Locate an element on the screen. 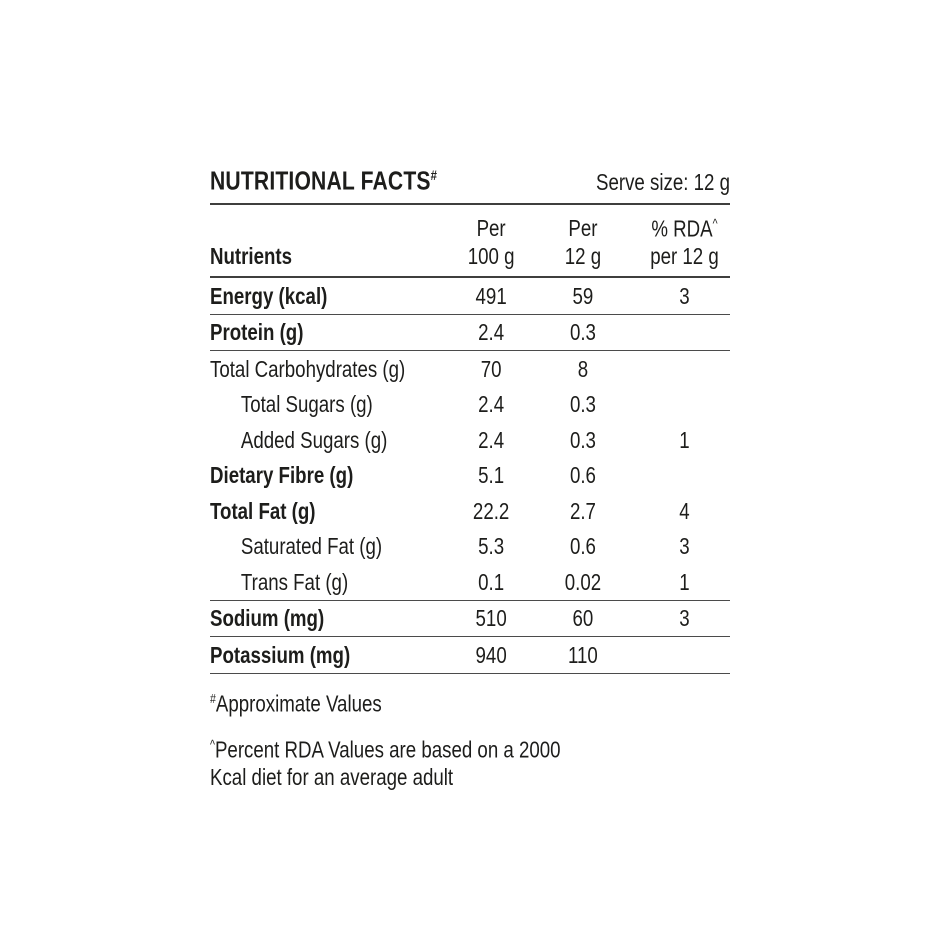 This screenshot has height=940, width=940. footnote-marker-caret: ^ is located at coordinates (212, 745).